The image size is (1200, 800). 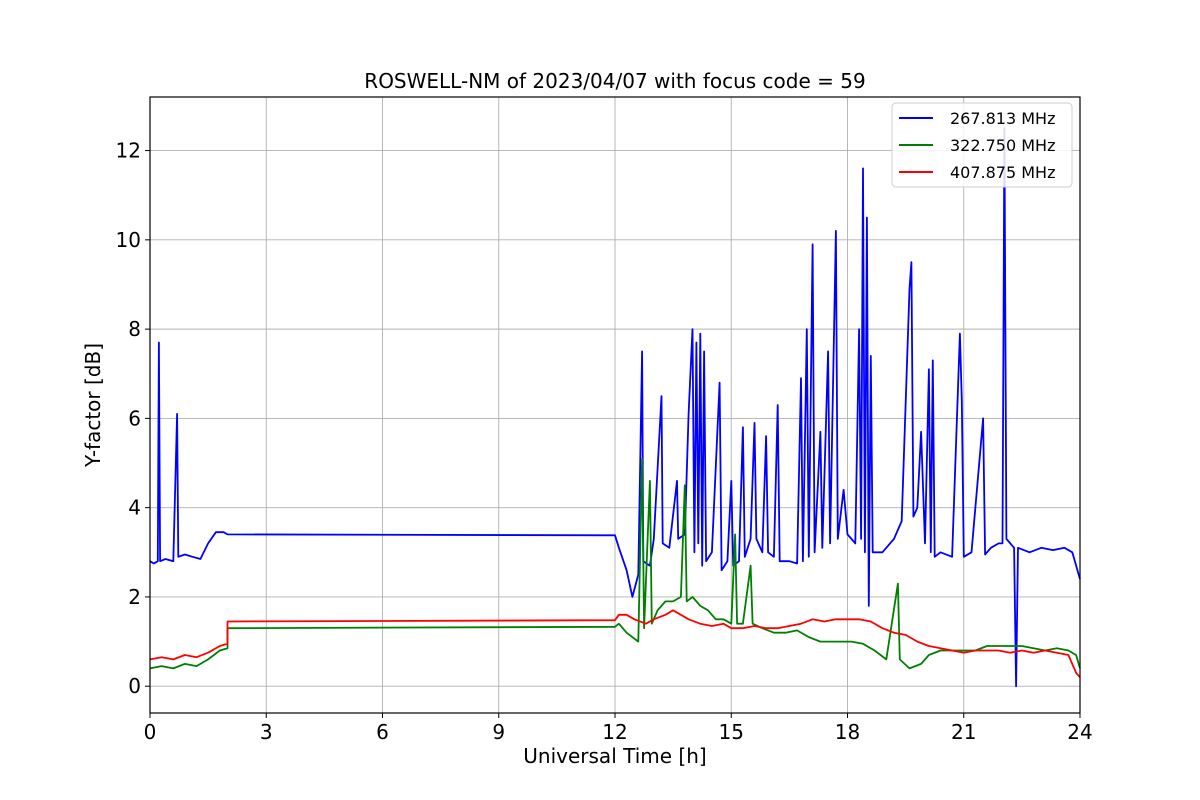 I want to click on x-tick-label: 9, so click(x=498, y=732).